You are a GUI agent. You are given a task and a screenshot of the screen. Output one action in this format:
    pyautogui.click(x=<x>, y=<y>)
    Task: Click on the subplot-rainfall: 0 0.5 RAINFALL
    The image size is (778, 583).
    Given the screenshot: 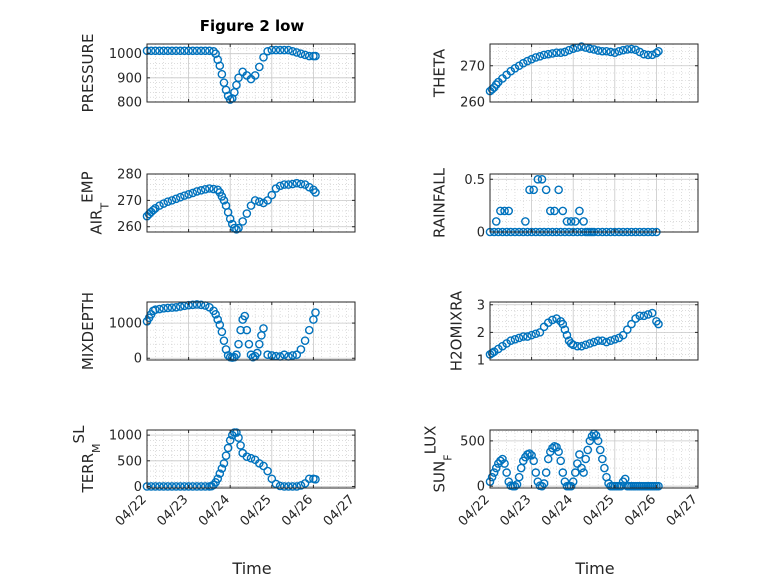 What is the action you would take?
    pyautogui.click(x=565, y=204)
    